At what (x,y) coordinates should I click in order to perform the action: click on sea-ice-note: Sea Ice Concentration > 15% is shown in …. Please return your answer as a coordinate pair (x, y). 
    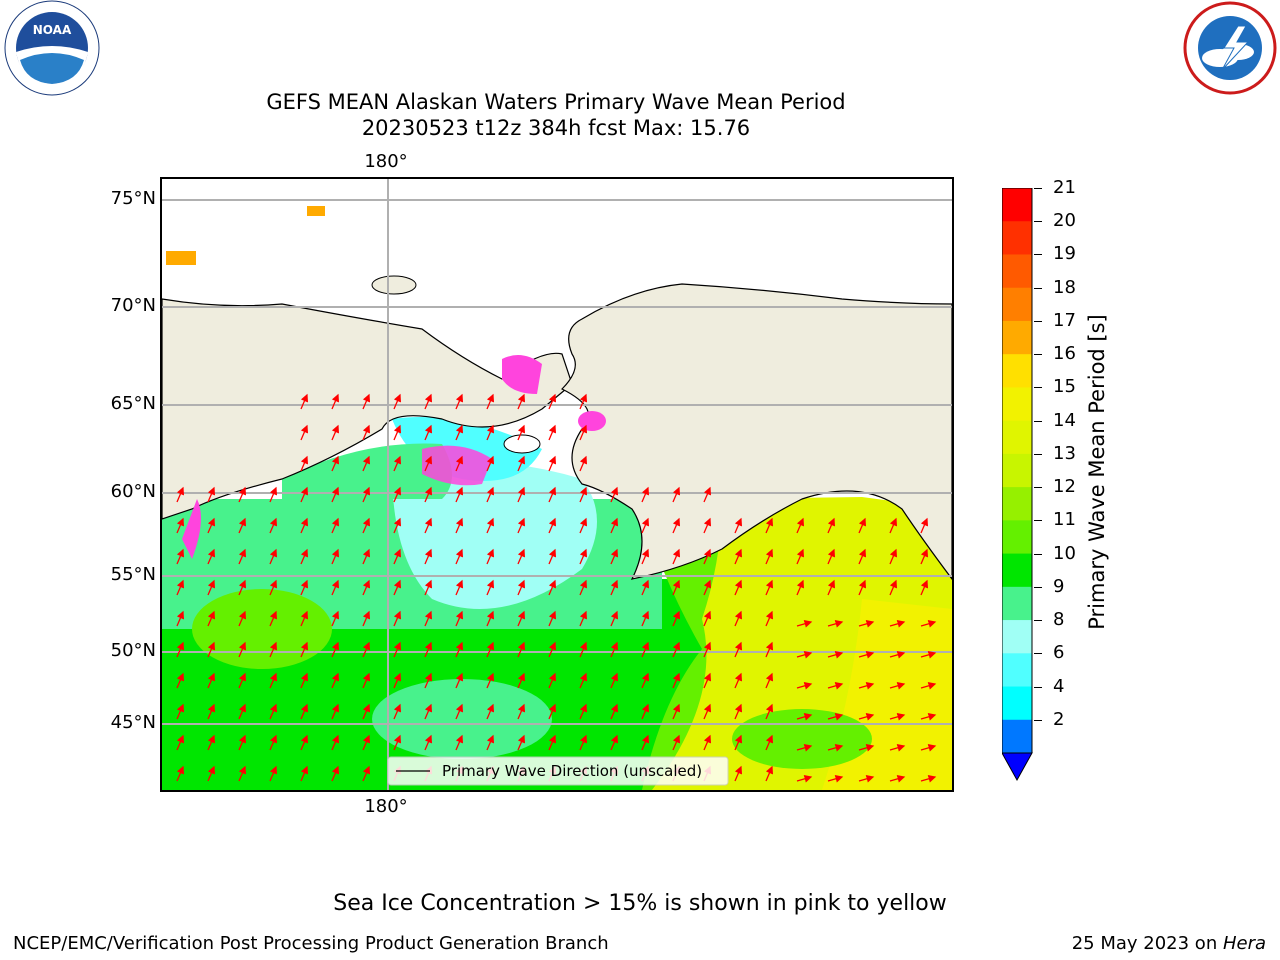
    Looking at the image, I should click on (640, 903).